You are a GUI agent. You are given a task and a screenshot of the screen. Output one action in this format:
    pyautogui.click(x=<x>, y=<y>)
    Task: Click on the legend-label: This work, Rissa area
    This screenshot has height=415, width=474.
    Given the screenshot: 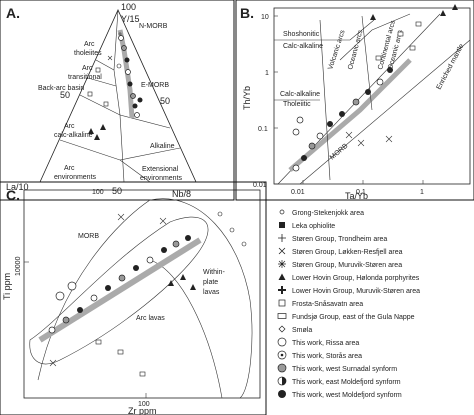 What is the action you would take?
    pyautogui.click(x=325, y=343)
    